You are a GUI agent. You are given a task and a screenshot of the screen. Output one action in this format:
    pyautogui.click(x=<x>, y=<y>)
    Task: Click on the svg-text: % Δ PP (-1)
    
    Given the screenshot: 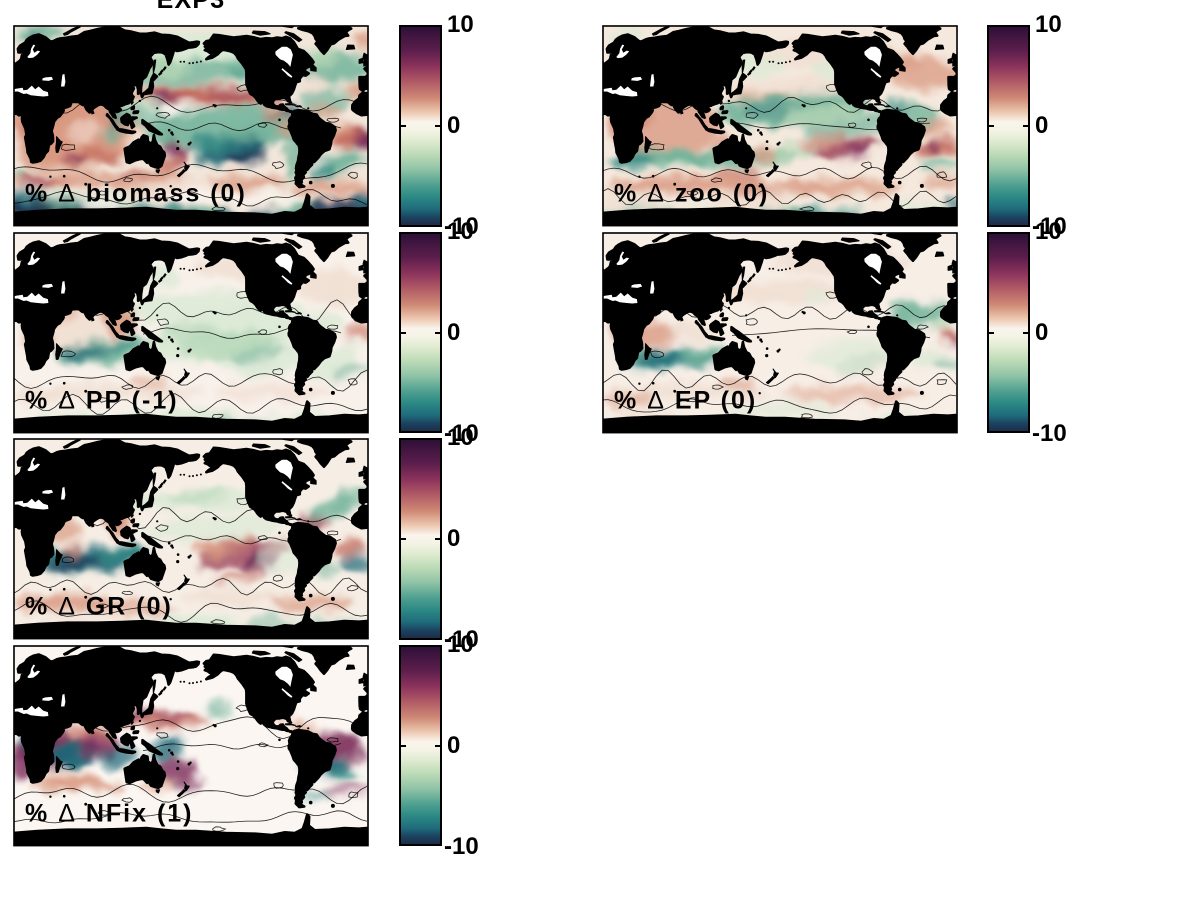 What is the action you would take?
    pyautogui.click(x=102, y=400)
    